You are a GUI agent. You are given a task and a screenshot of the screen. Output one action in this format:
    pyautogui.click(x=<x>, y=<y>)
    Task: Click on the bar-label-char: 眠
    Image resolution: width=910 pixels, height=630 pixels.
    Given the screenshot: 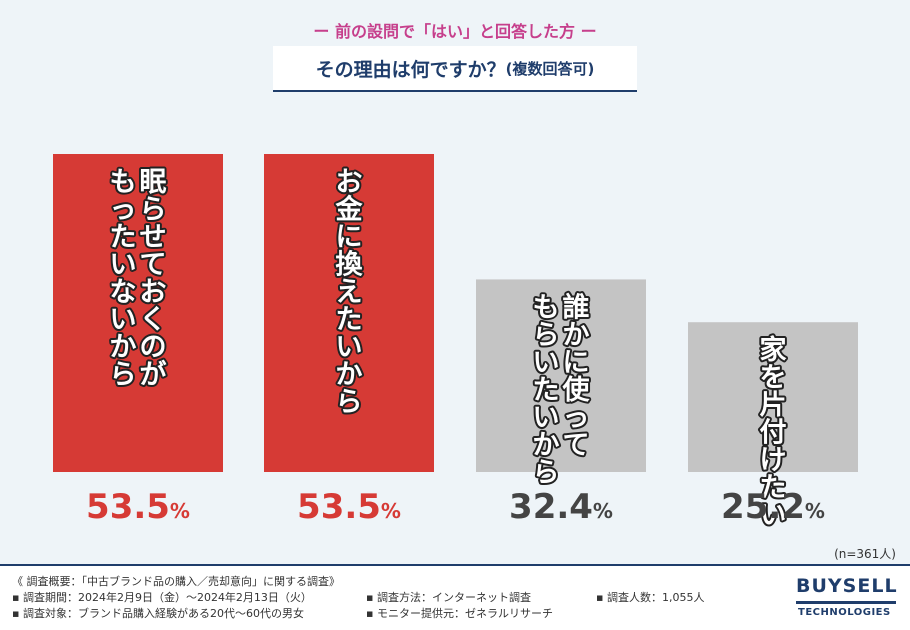 What is the action you would take?
    pyautogui.click(x=153, y=182)
    